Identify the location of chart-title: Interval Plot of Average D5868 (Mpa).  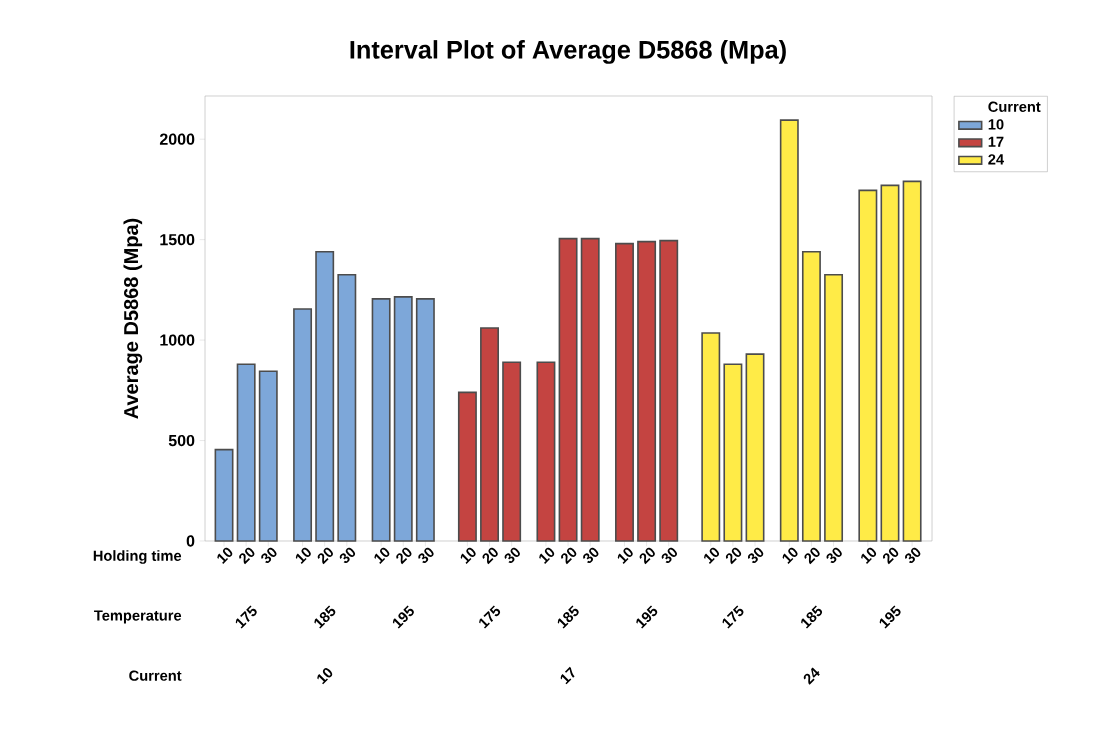
(568, 52).